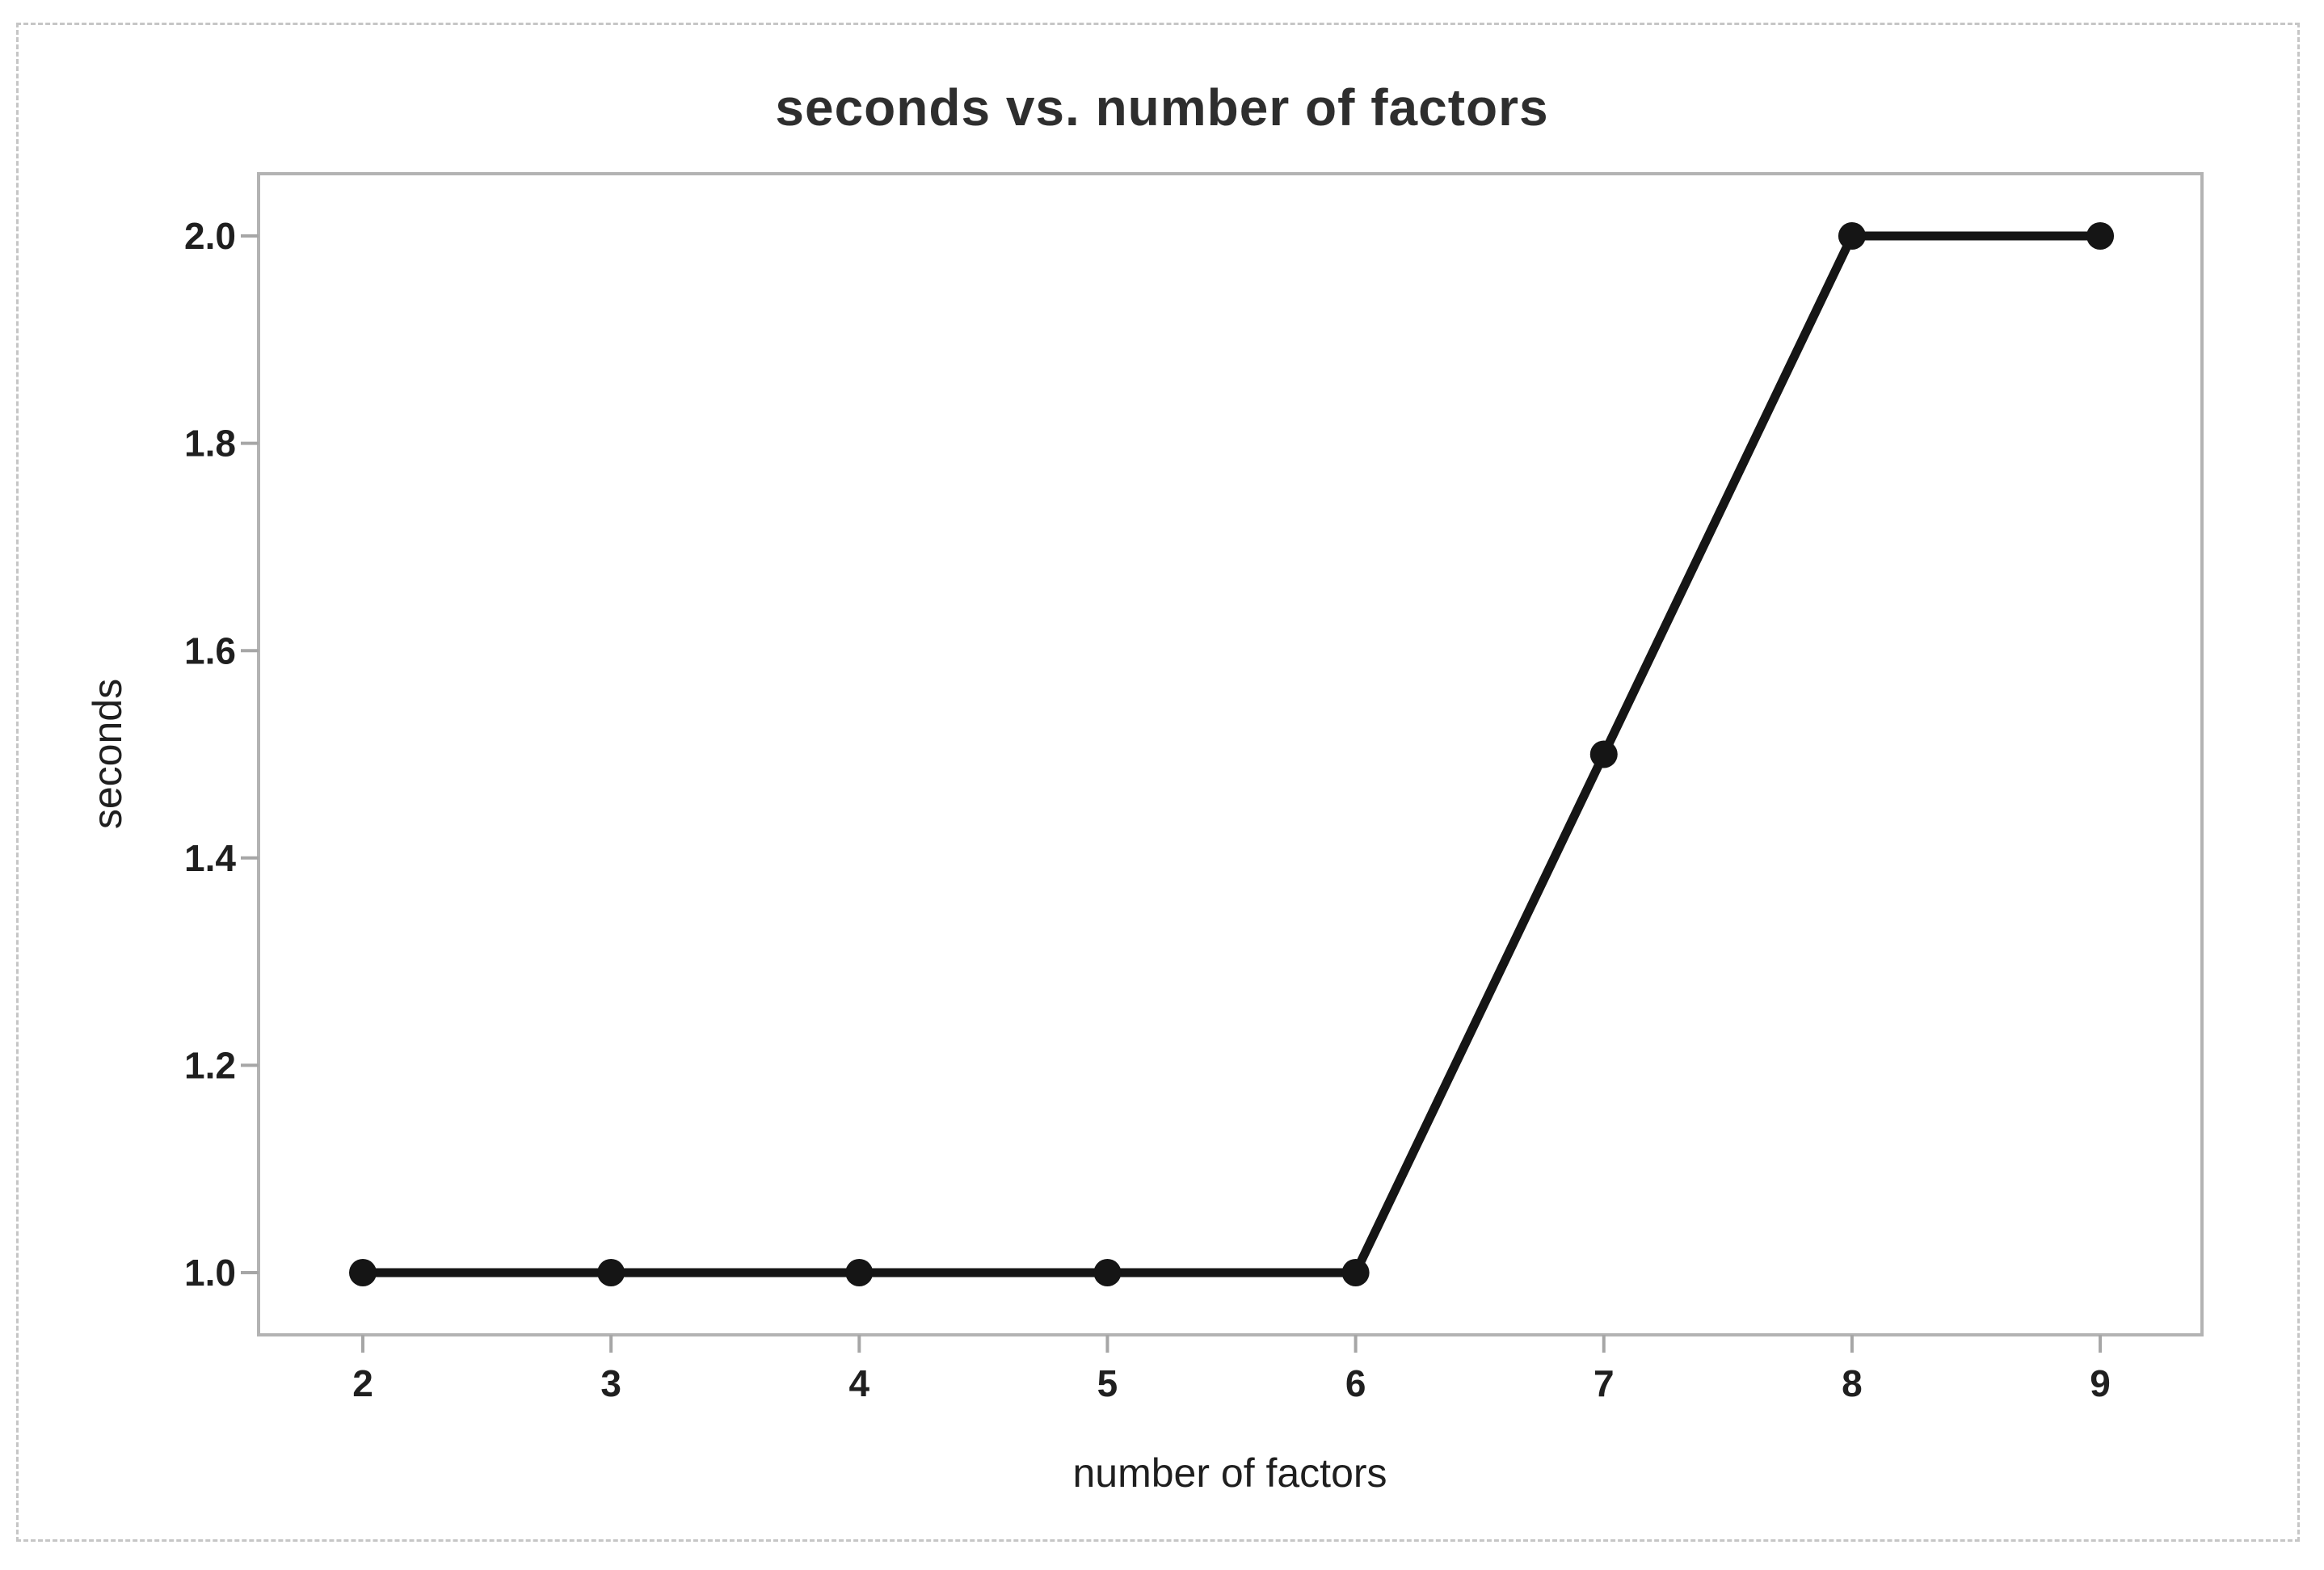  I want to click on x-tick-label: 8, so click(1852, 1383).